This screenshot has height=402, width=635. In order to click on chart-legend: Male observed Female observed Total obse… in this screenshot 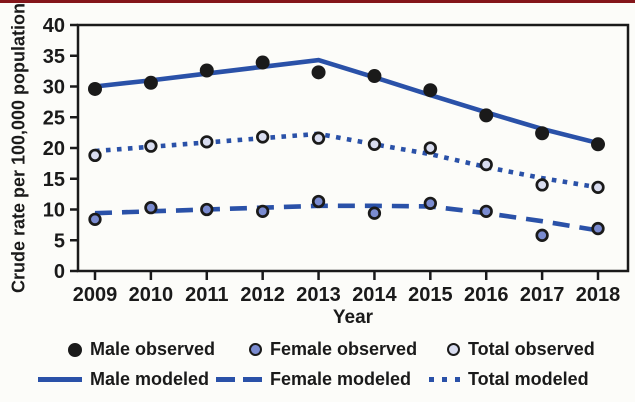, I will do `click(312, 364)`.